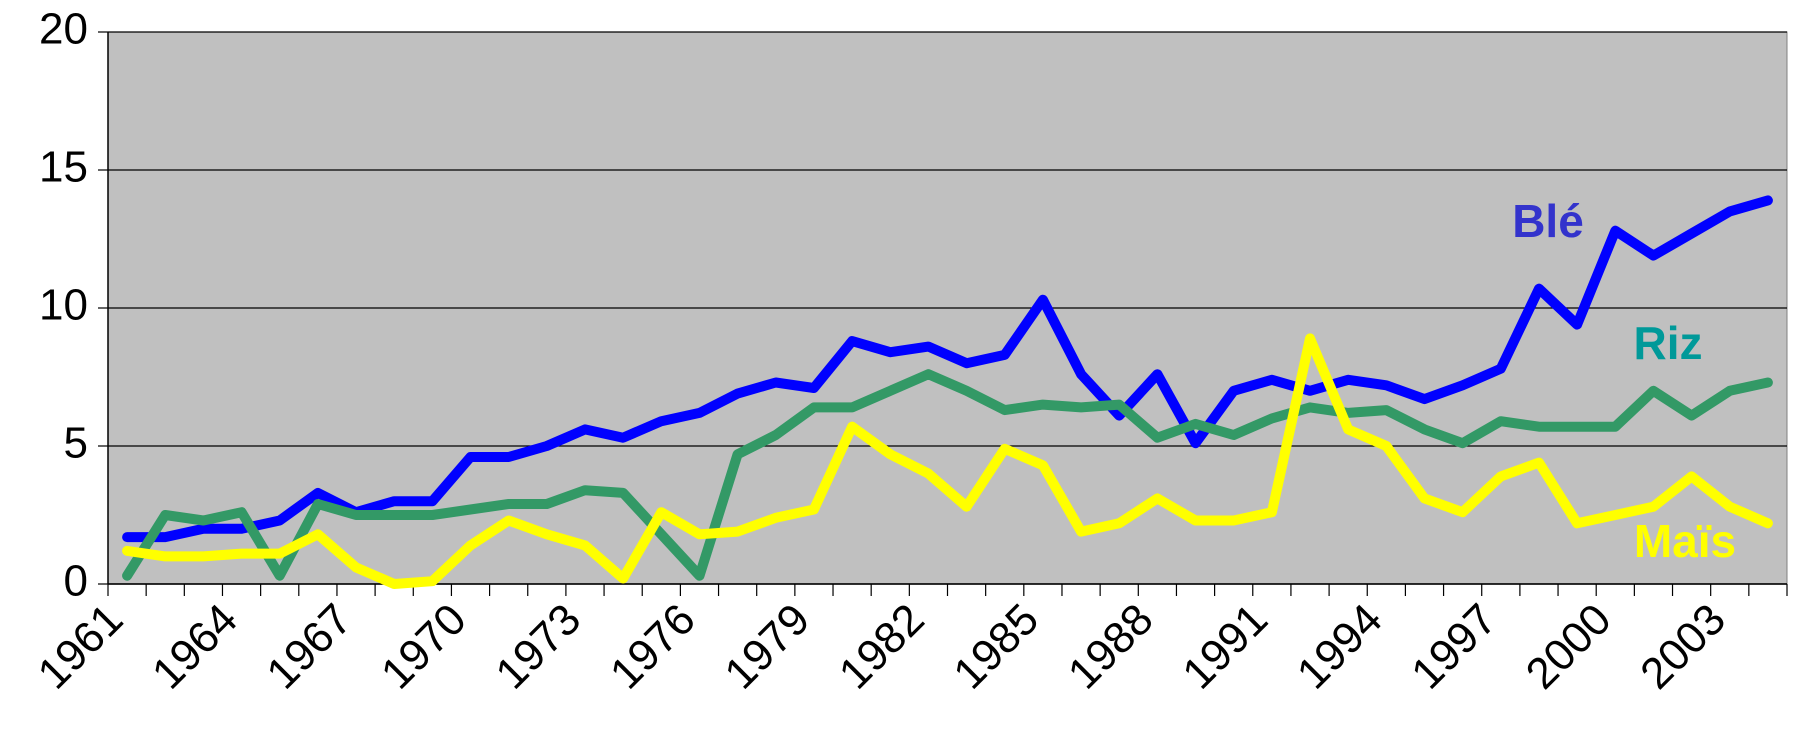 This screenshot has width=1797, height=746. Describe the element at coordinates (76, 443) in the screenshot. I see `y-tick-label: 5` at that location.